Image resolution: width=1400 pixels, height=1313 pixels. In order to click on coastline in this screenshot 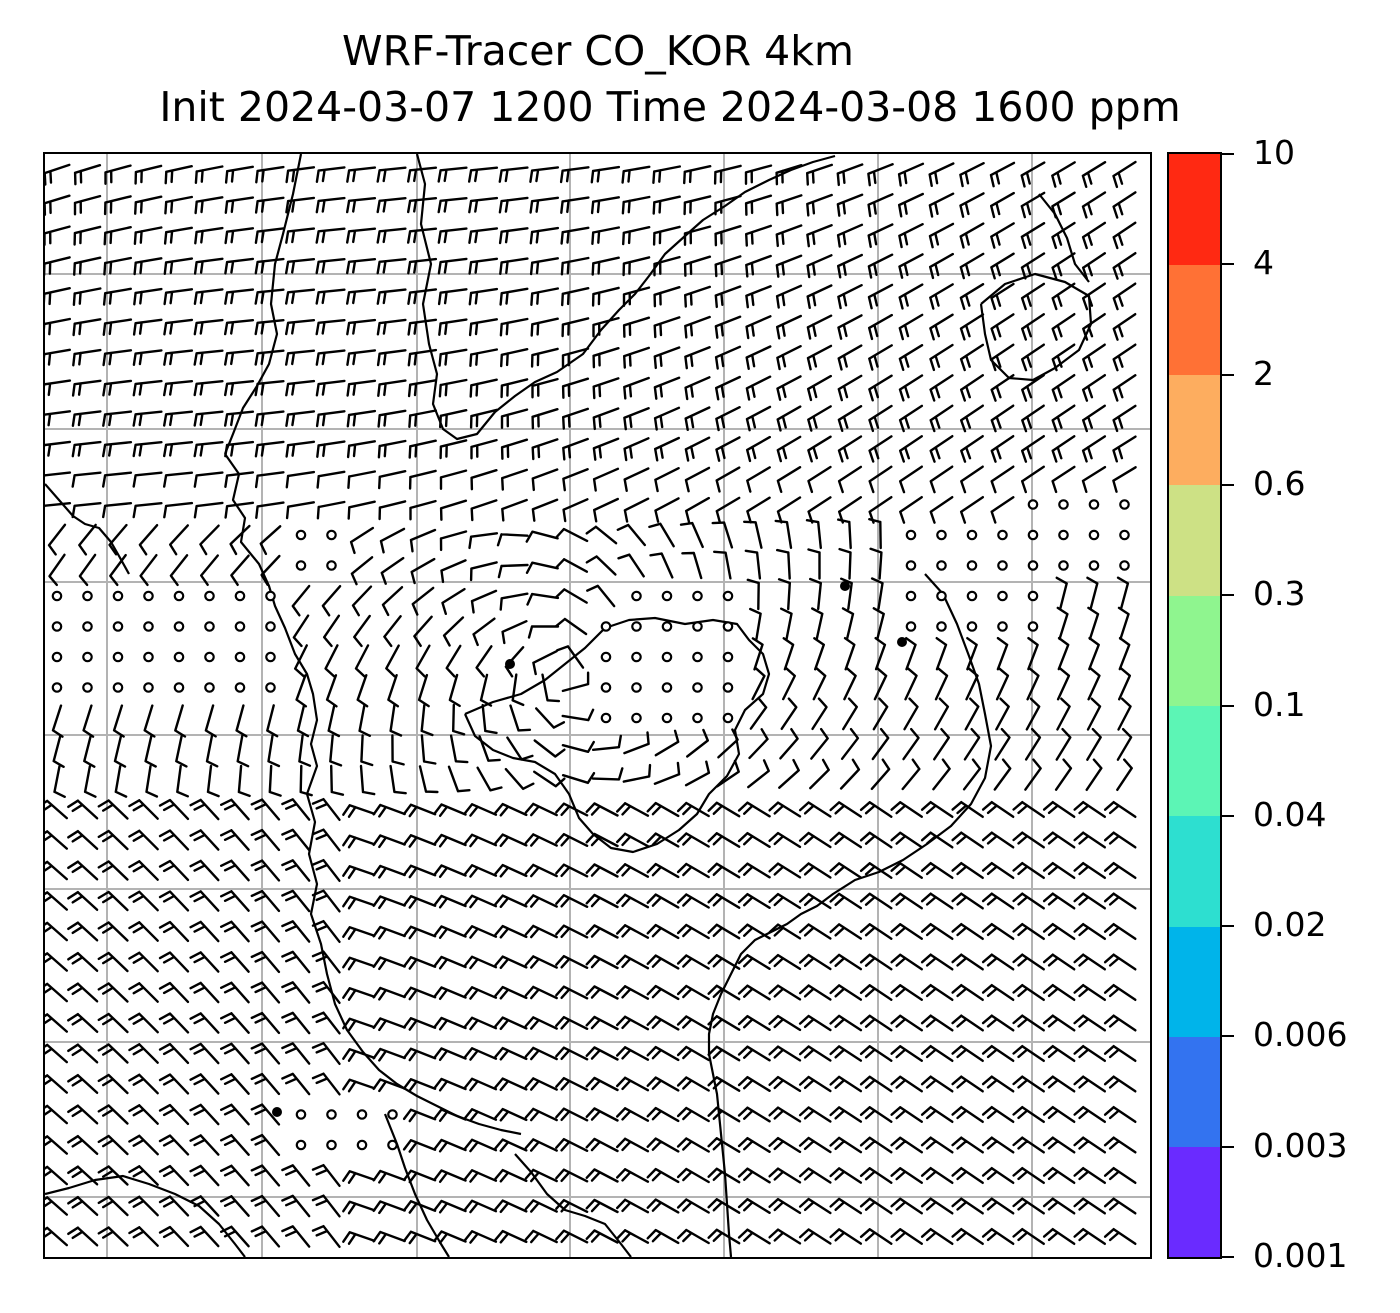, I will do `click(373, 794)`.